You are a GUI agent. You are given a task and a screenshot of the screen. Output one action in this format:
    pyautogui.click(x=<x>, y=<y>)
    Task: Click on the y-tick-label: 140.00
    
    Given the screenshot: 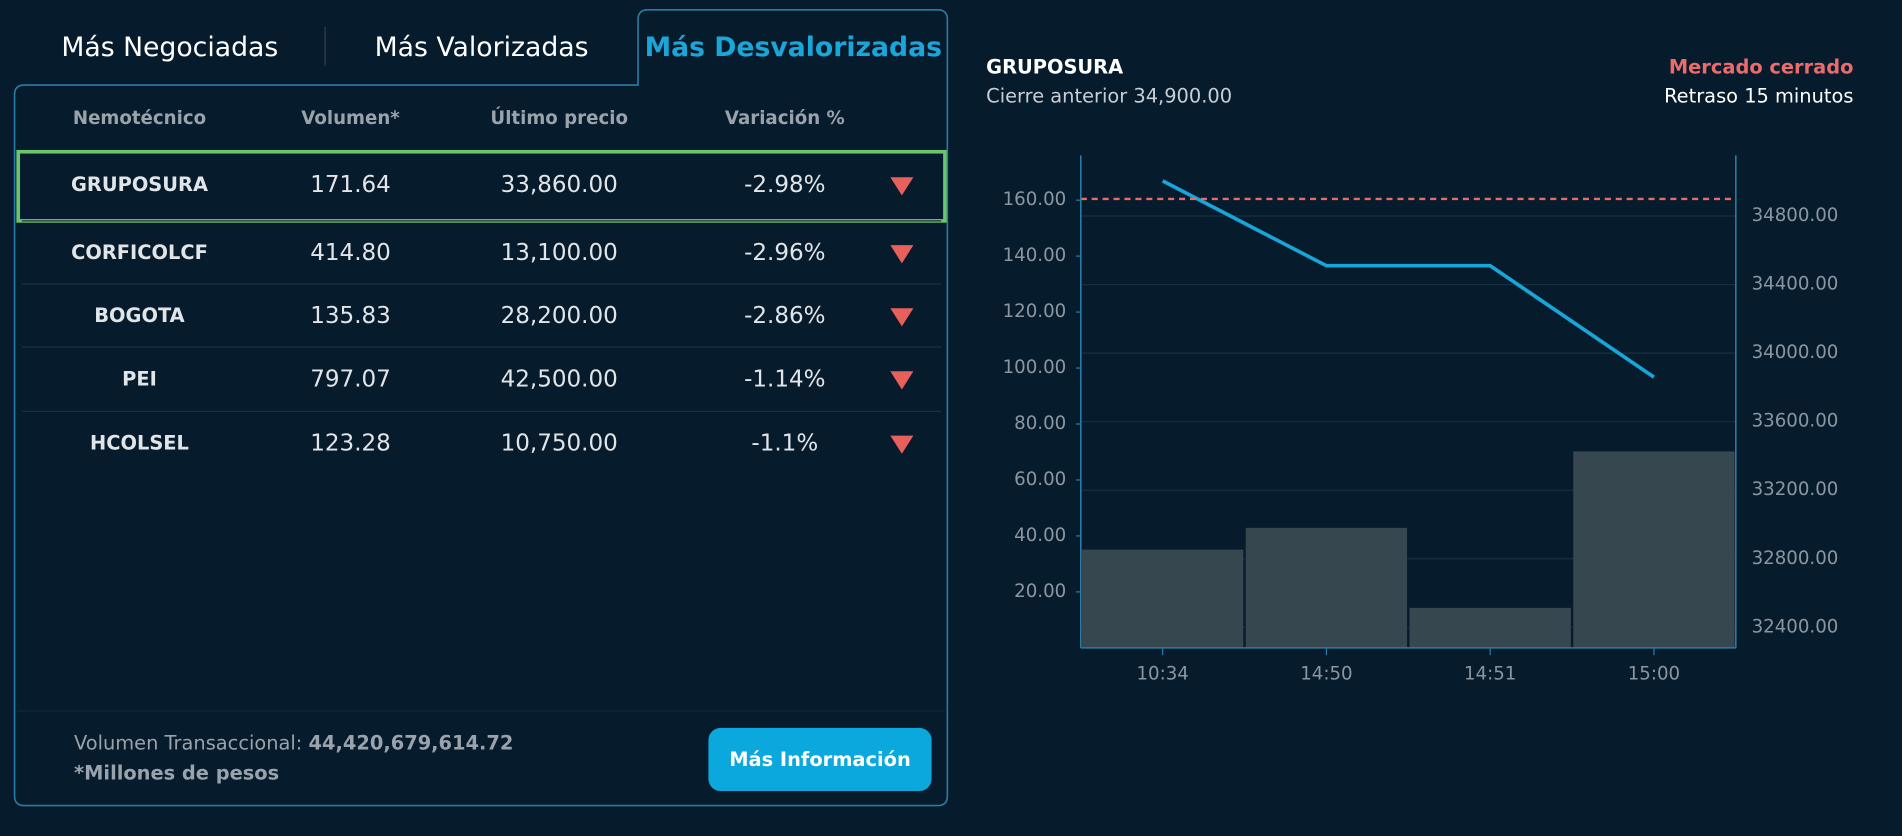 What is the action you would take?
    pyautogui.click(x=1035, y=255)
    